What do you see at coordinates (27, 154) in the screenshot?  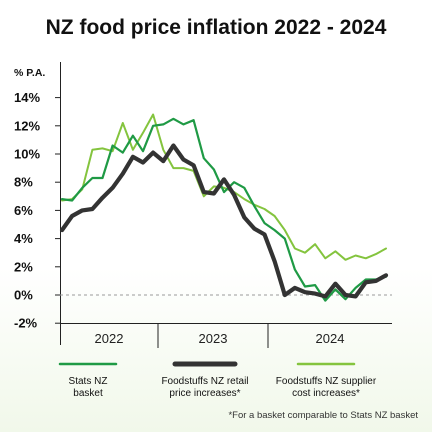 I see `y-tick-label: 10%` at bounding box center [27, 154].